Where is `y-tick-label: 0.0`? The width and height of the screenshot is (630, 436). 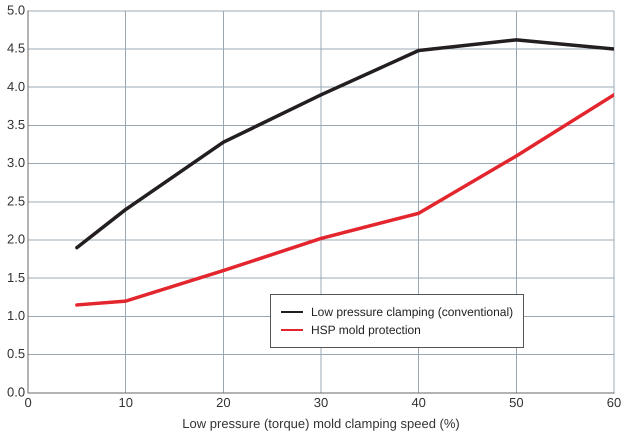 y-tick-label: 0.0 is located at coordinates (16, 392).